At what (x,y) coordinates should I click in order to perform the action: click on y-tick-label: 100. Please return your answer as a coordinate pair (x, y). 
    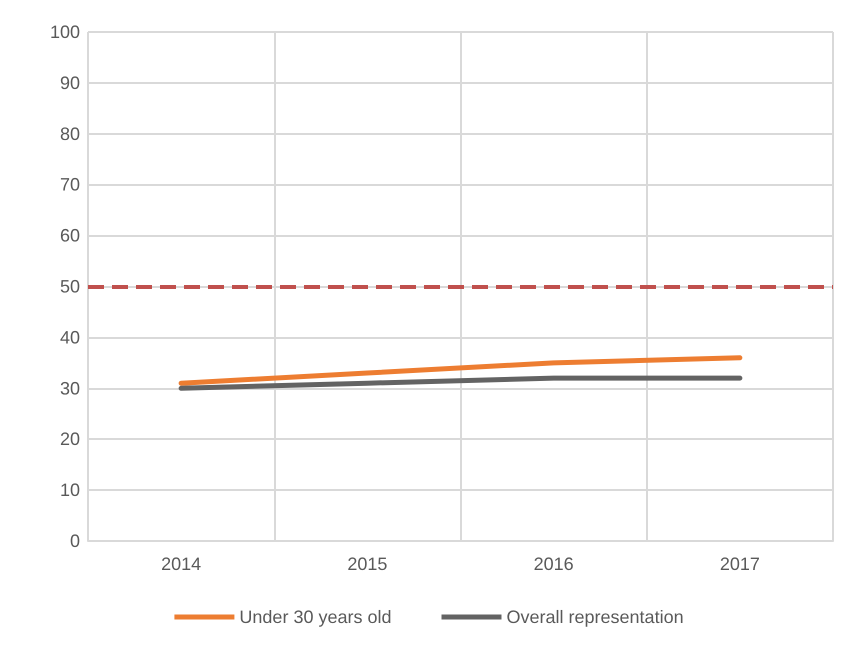
    Looking at the image, I should click on (65, 32).